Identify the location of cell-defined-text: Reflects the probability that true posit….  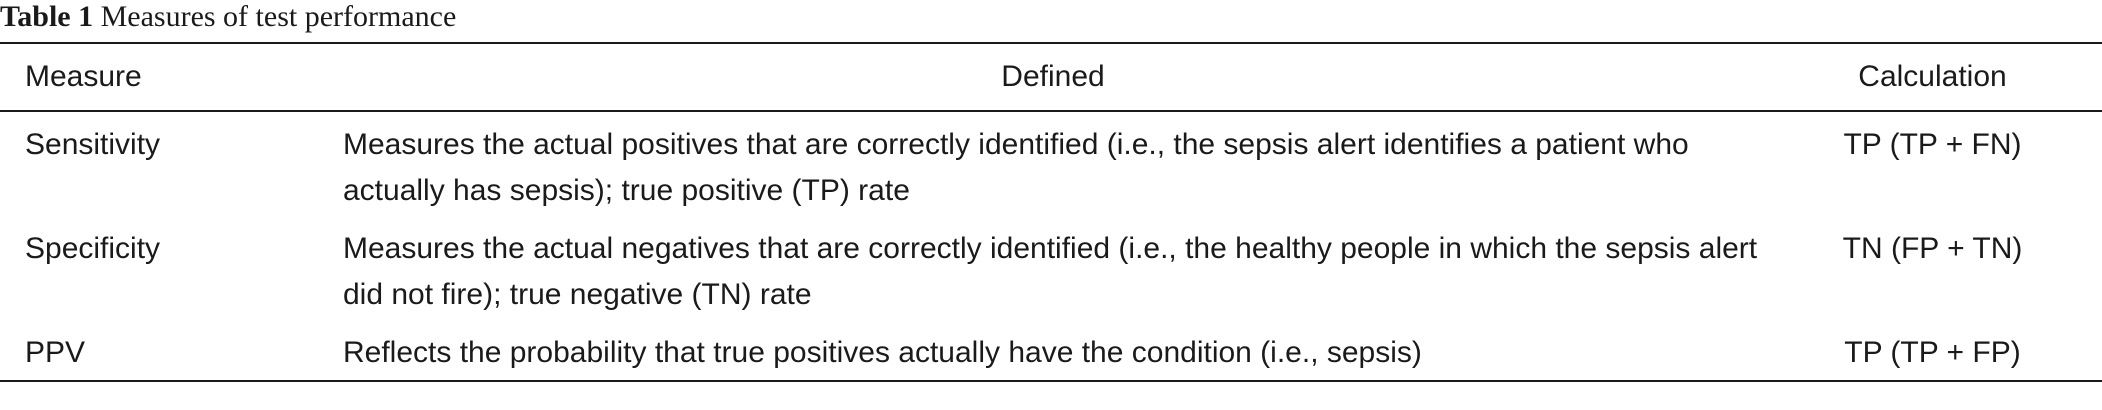
(882, 352).